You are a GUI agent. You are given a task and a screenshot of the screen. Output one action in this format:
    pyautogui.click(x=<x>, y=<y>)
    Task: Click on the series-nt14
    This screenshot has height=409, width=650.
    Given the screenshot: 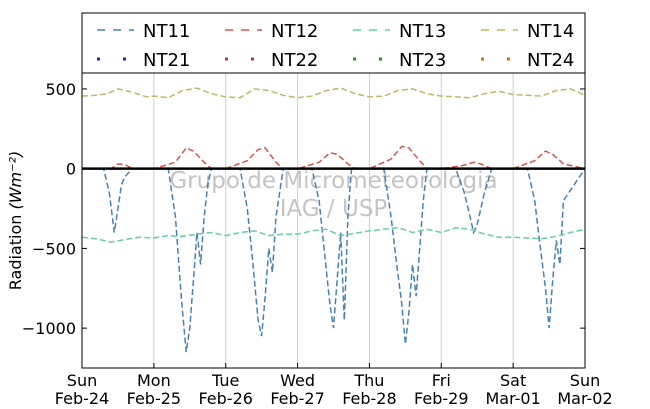 What is the action you would take?
    pyautogui.click(x=333, y=93)
    